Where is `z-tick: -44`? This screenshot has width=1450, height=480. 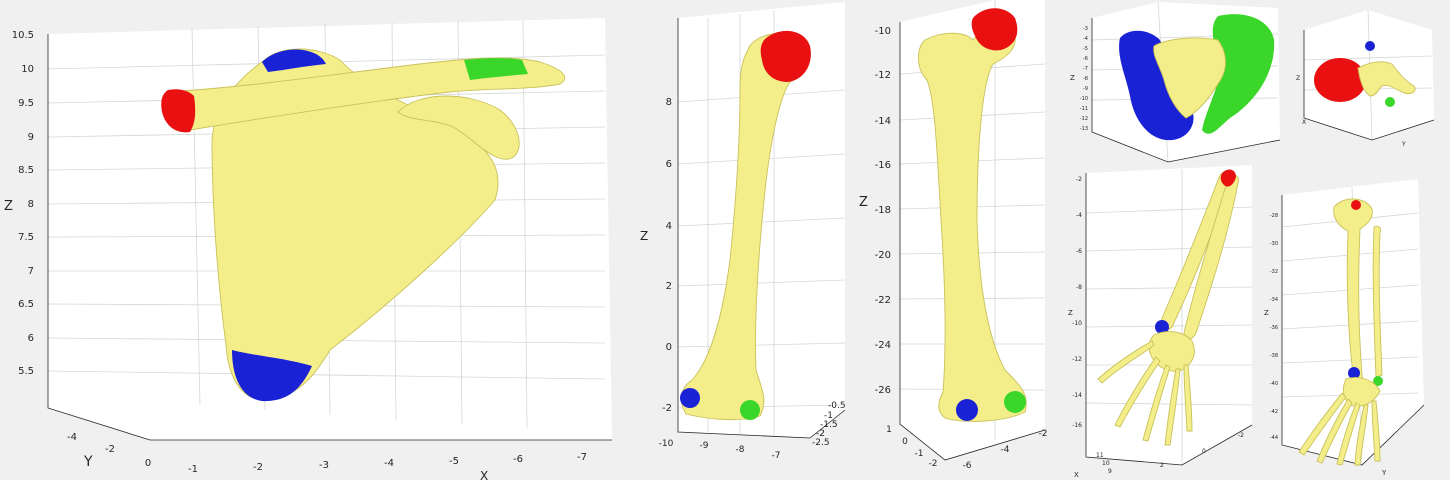
z-tick: -44 is located at coordinates (1274, 438).